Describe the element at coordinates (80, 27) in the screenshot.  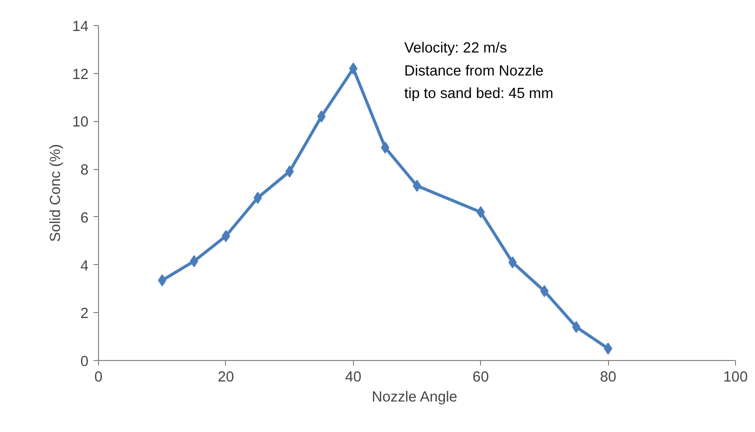
I see `y-tick-label: 14` at that location.